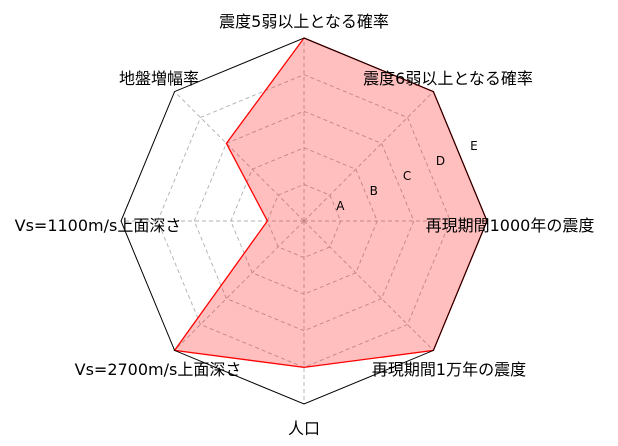 This screenshot has height=446, width=618. I want to click on axis-label-0: 震度5弱以上となる確率, so click(304, 21).